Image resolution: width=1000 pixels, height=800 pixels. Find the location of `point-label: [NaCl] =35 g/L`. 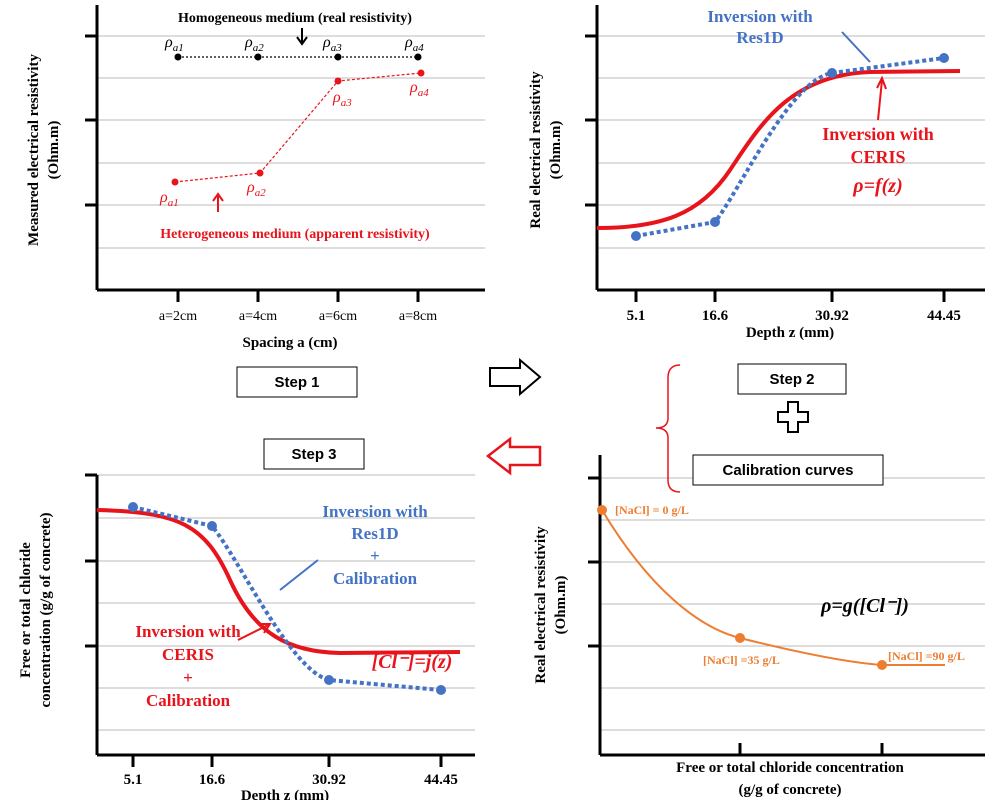

point-label: [NaCl] =35 g/L is located at coordinates (741, 660).